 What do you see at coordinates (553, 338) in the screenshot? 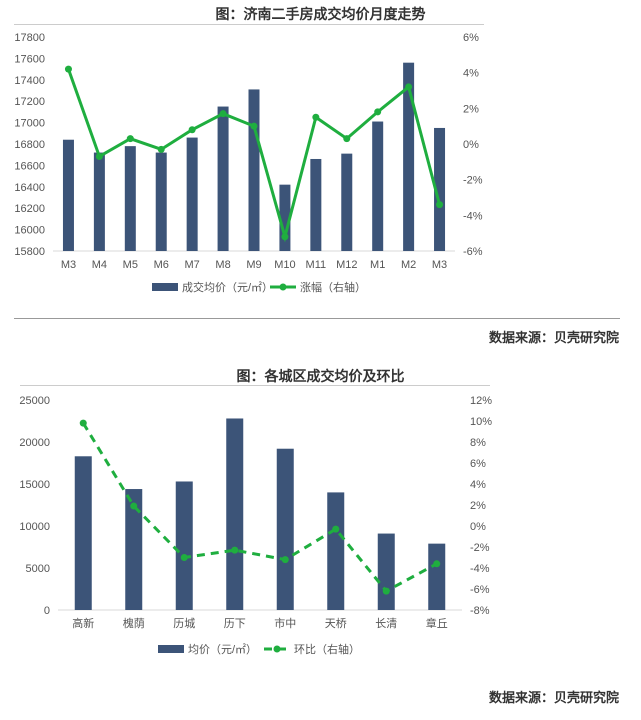
I see `chart1-source: 数据来源：贝壳研究院` at bounding box center [553, 338].